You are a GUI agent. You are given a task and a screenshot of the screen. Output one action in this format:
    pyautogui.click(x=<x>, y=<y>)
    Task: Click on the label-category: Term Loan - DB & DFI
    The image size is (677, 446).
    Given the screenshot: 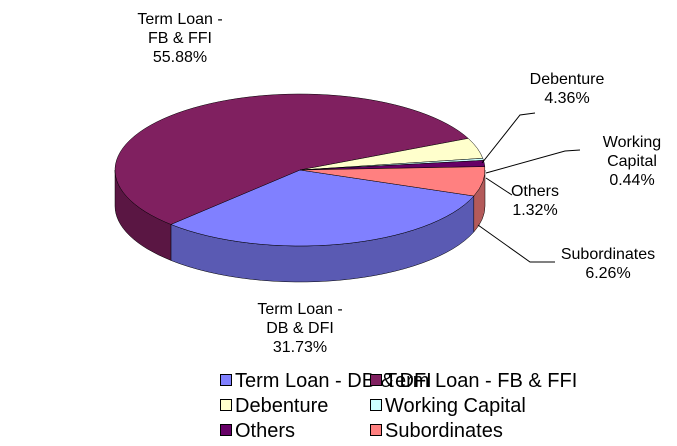 What is the action you would take?
    pyautogui.click(x=300, y=319)
    